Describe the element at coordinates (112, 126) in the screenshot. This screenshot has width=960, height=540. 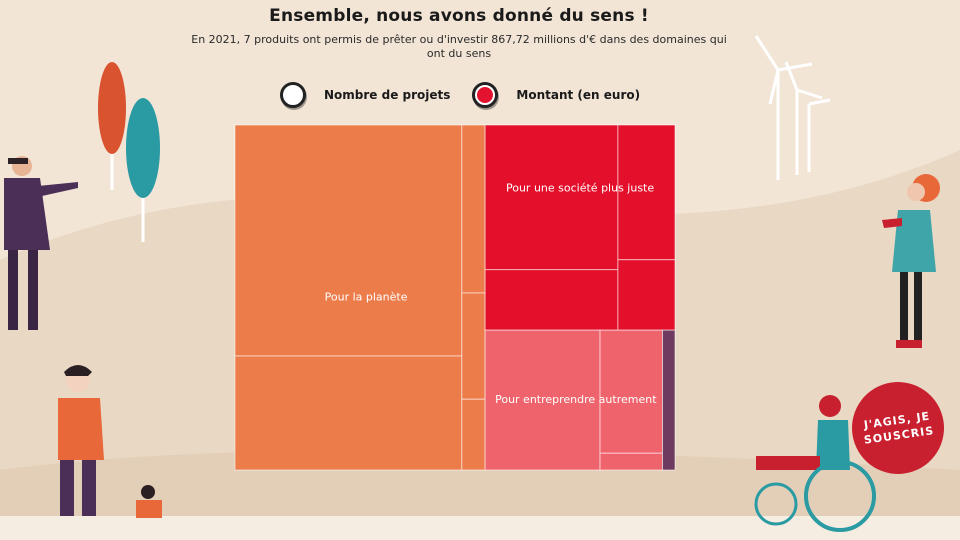
I see `tree-red-icon` at that location.